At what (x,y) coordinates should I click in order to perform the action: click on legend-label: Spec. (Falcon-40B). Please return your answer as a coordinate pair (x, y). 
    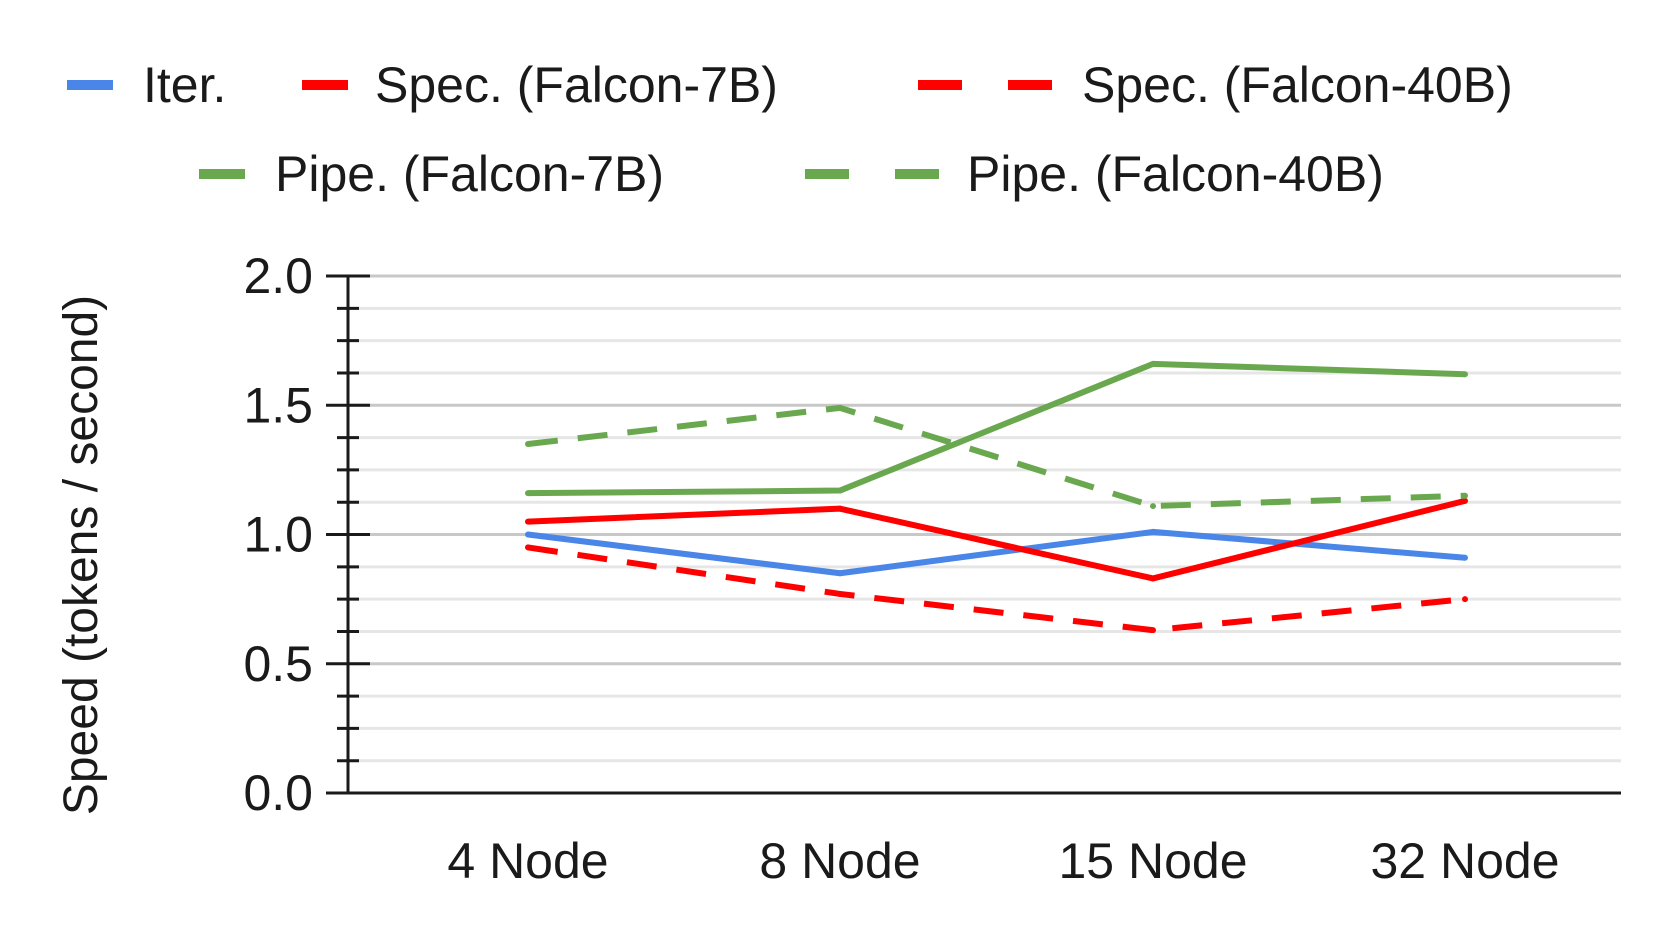
    Looking at the image, I should click on (1297, 85).